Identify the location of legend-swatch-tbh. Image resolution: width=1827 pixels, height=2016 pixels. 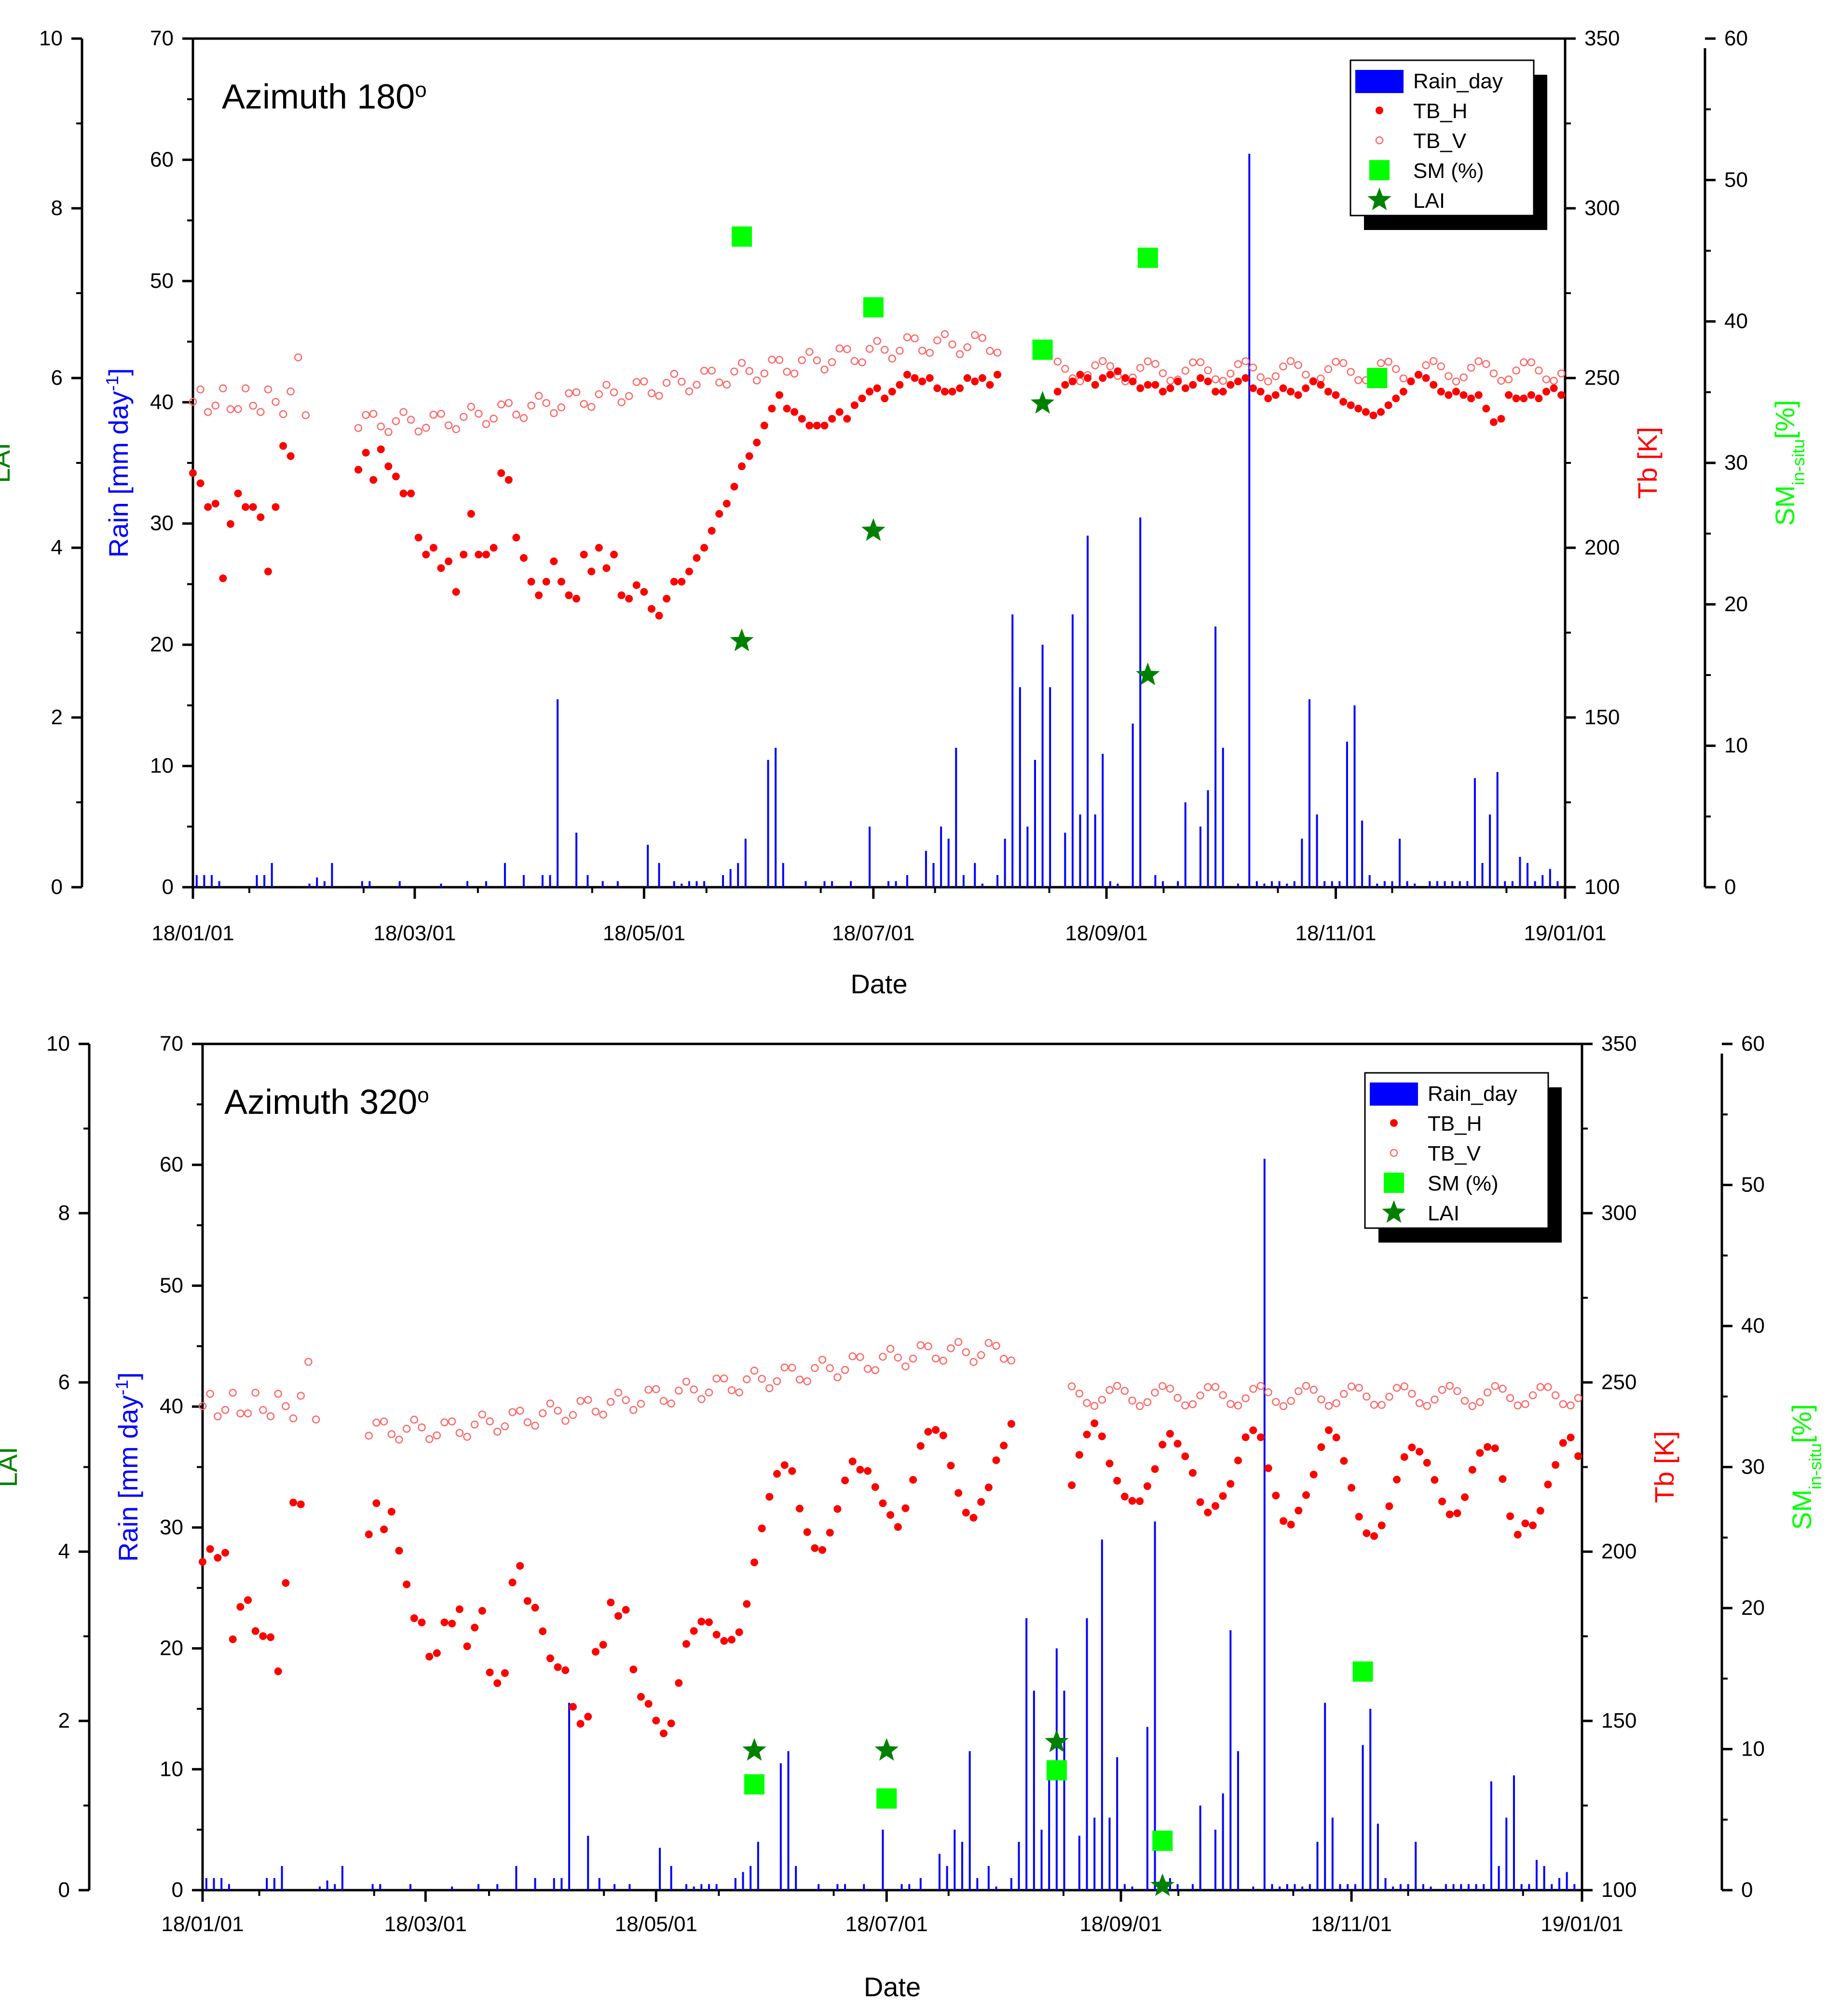
(1394, 1123).